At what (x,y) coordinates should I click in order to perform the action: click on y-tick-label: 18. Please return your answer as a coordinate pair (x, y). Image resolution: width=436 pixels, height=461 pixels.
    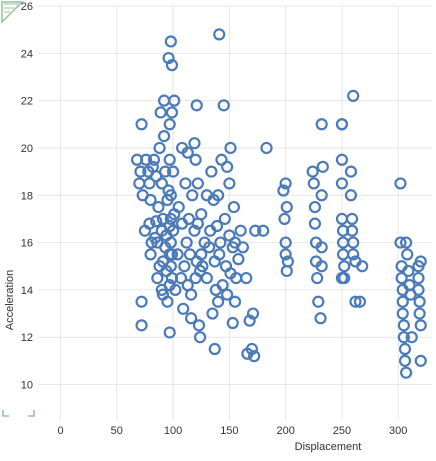
    Looking at the image, I should click on (27, 196).